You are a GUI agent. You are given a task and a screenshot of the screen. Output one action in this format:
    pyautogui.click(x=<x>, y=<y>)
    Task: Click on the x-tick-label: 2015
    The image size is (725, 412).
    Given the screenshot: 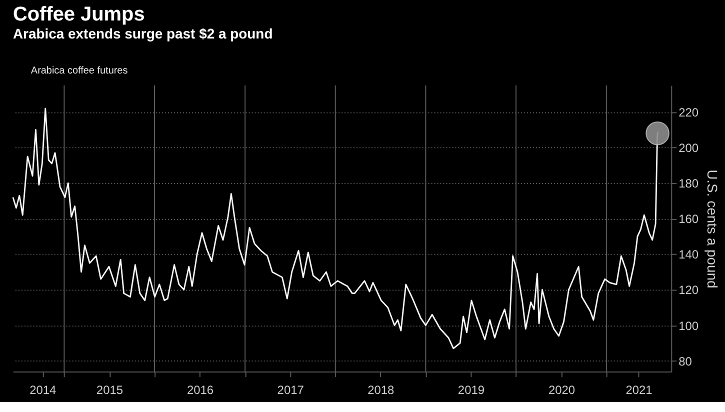 What is the action you would take?
    pyautogui.click(x=110, y=389)
    